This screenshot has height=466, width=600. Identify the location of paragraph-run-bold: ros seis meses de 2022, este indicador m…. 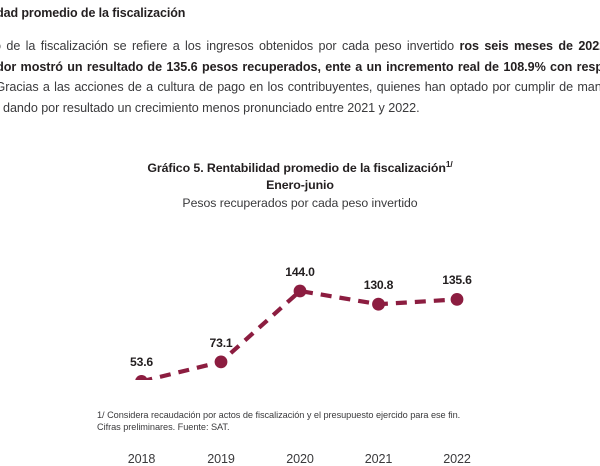
(300, 56).